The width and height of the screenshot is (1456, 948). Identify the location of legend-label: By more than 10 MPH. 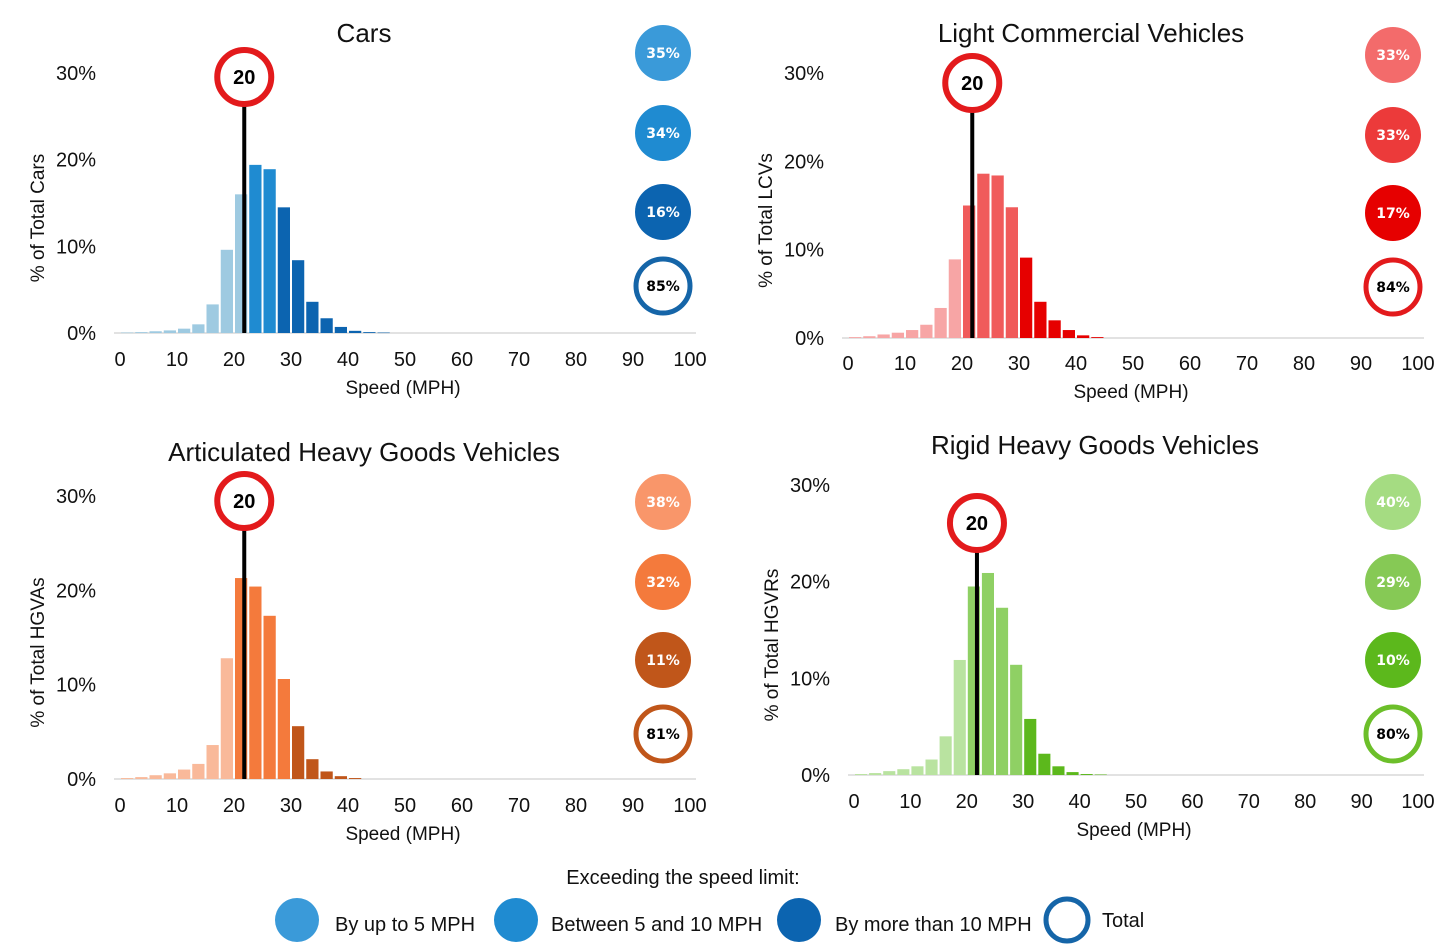
(933, 925).